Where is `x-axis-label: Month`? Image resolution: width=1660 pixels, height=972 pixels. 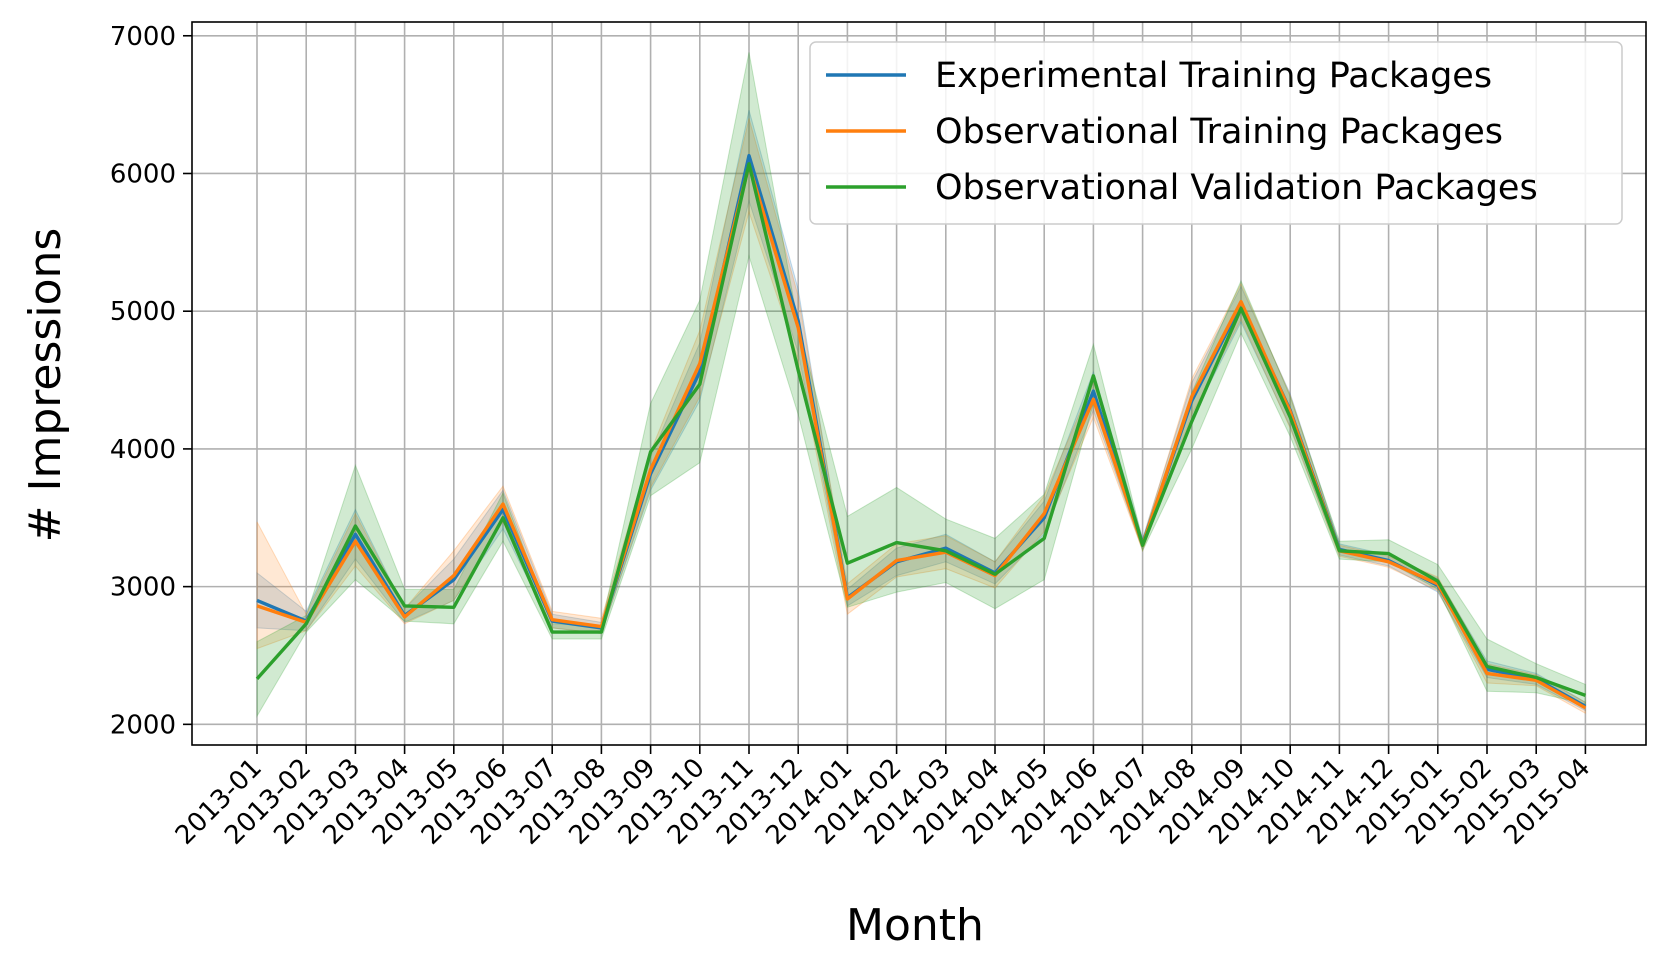
x-axis-label: Month is located at coordinates (915, 925).